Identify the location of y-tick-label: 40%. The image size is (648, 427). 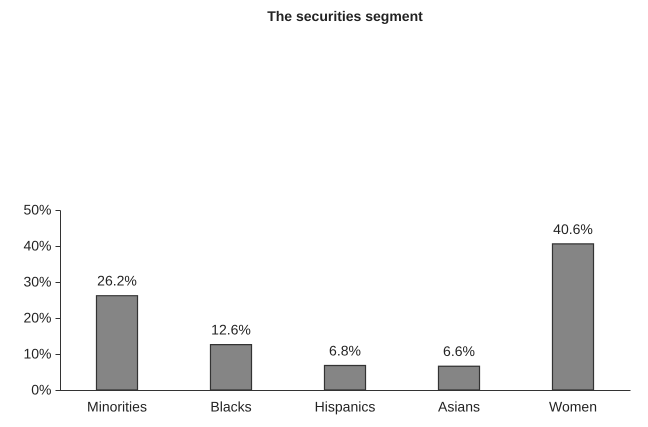
(37, 246).